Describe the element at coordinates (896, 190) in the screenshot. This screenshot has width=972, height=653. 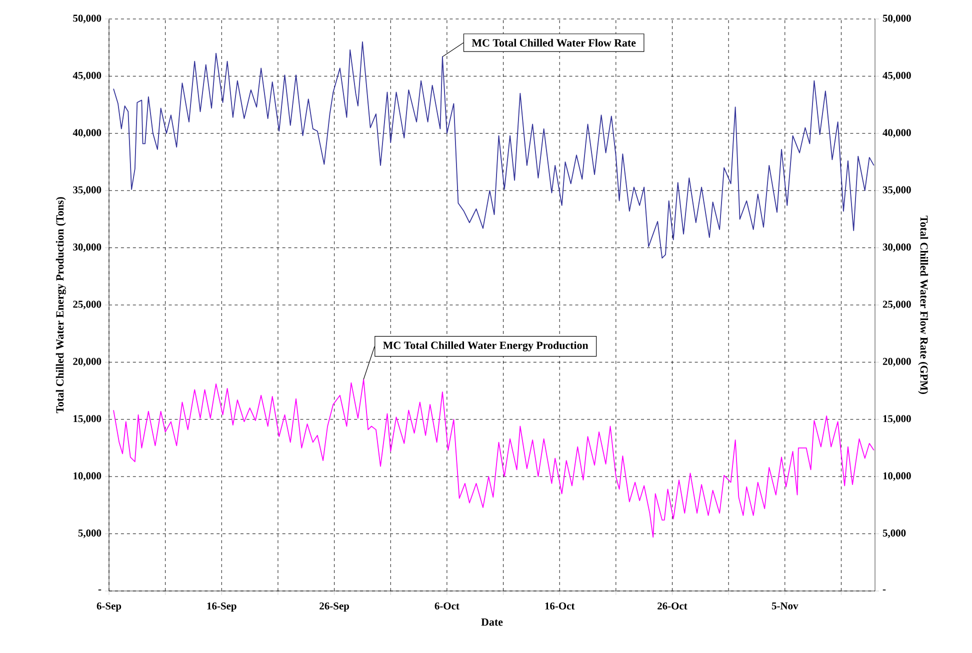
I see `y2-tick-label: 35,000` at that location.